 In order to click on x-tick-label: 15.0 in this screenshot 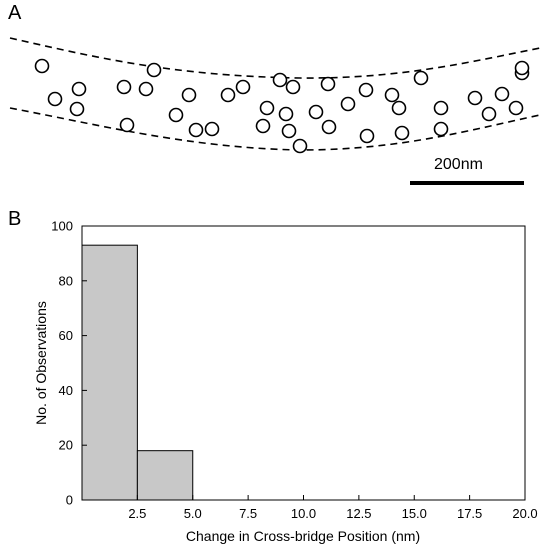, I will do `click(414, 513)`.